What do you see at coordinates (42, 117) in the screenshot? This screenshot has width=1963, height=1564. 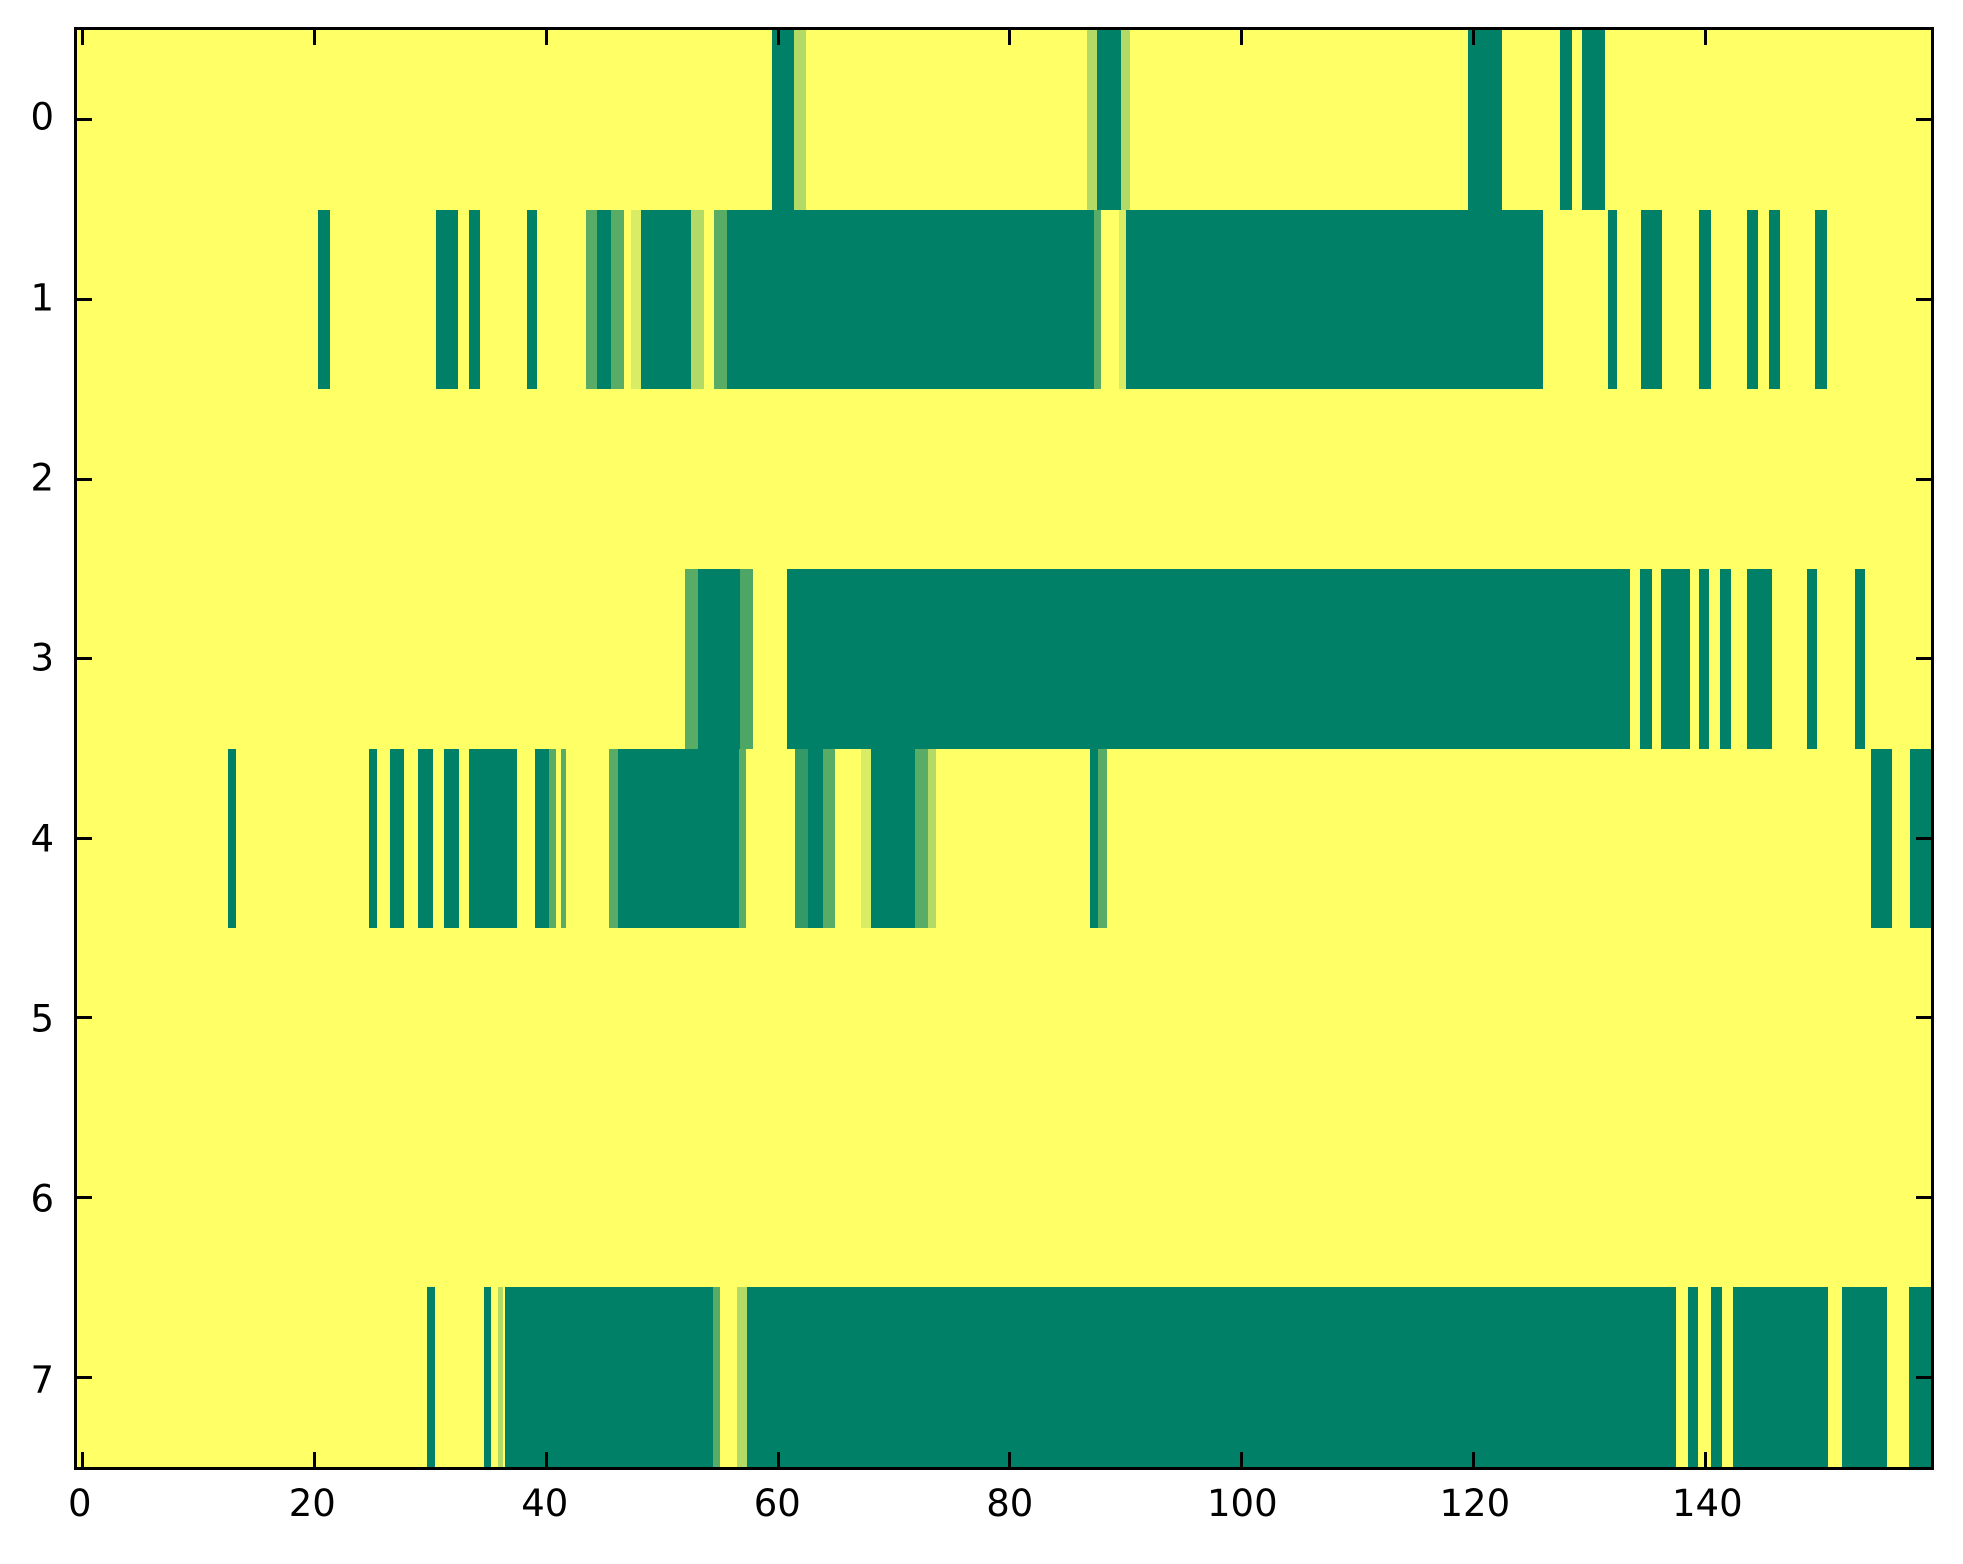 I see `y-axis-tick-label: 0` at bounding box center [42, 117].